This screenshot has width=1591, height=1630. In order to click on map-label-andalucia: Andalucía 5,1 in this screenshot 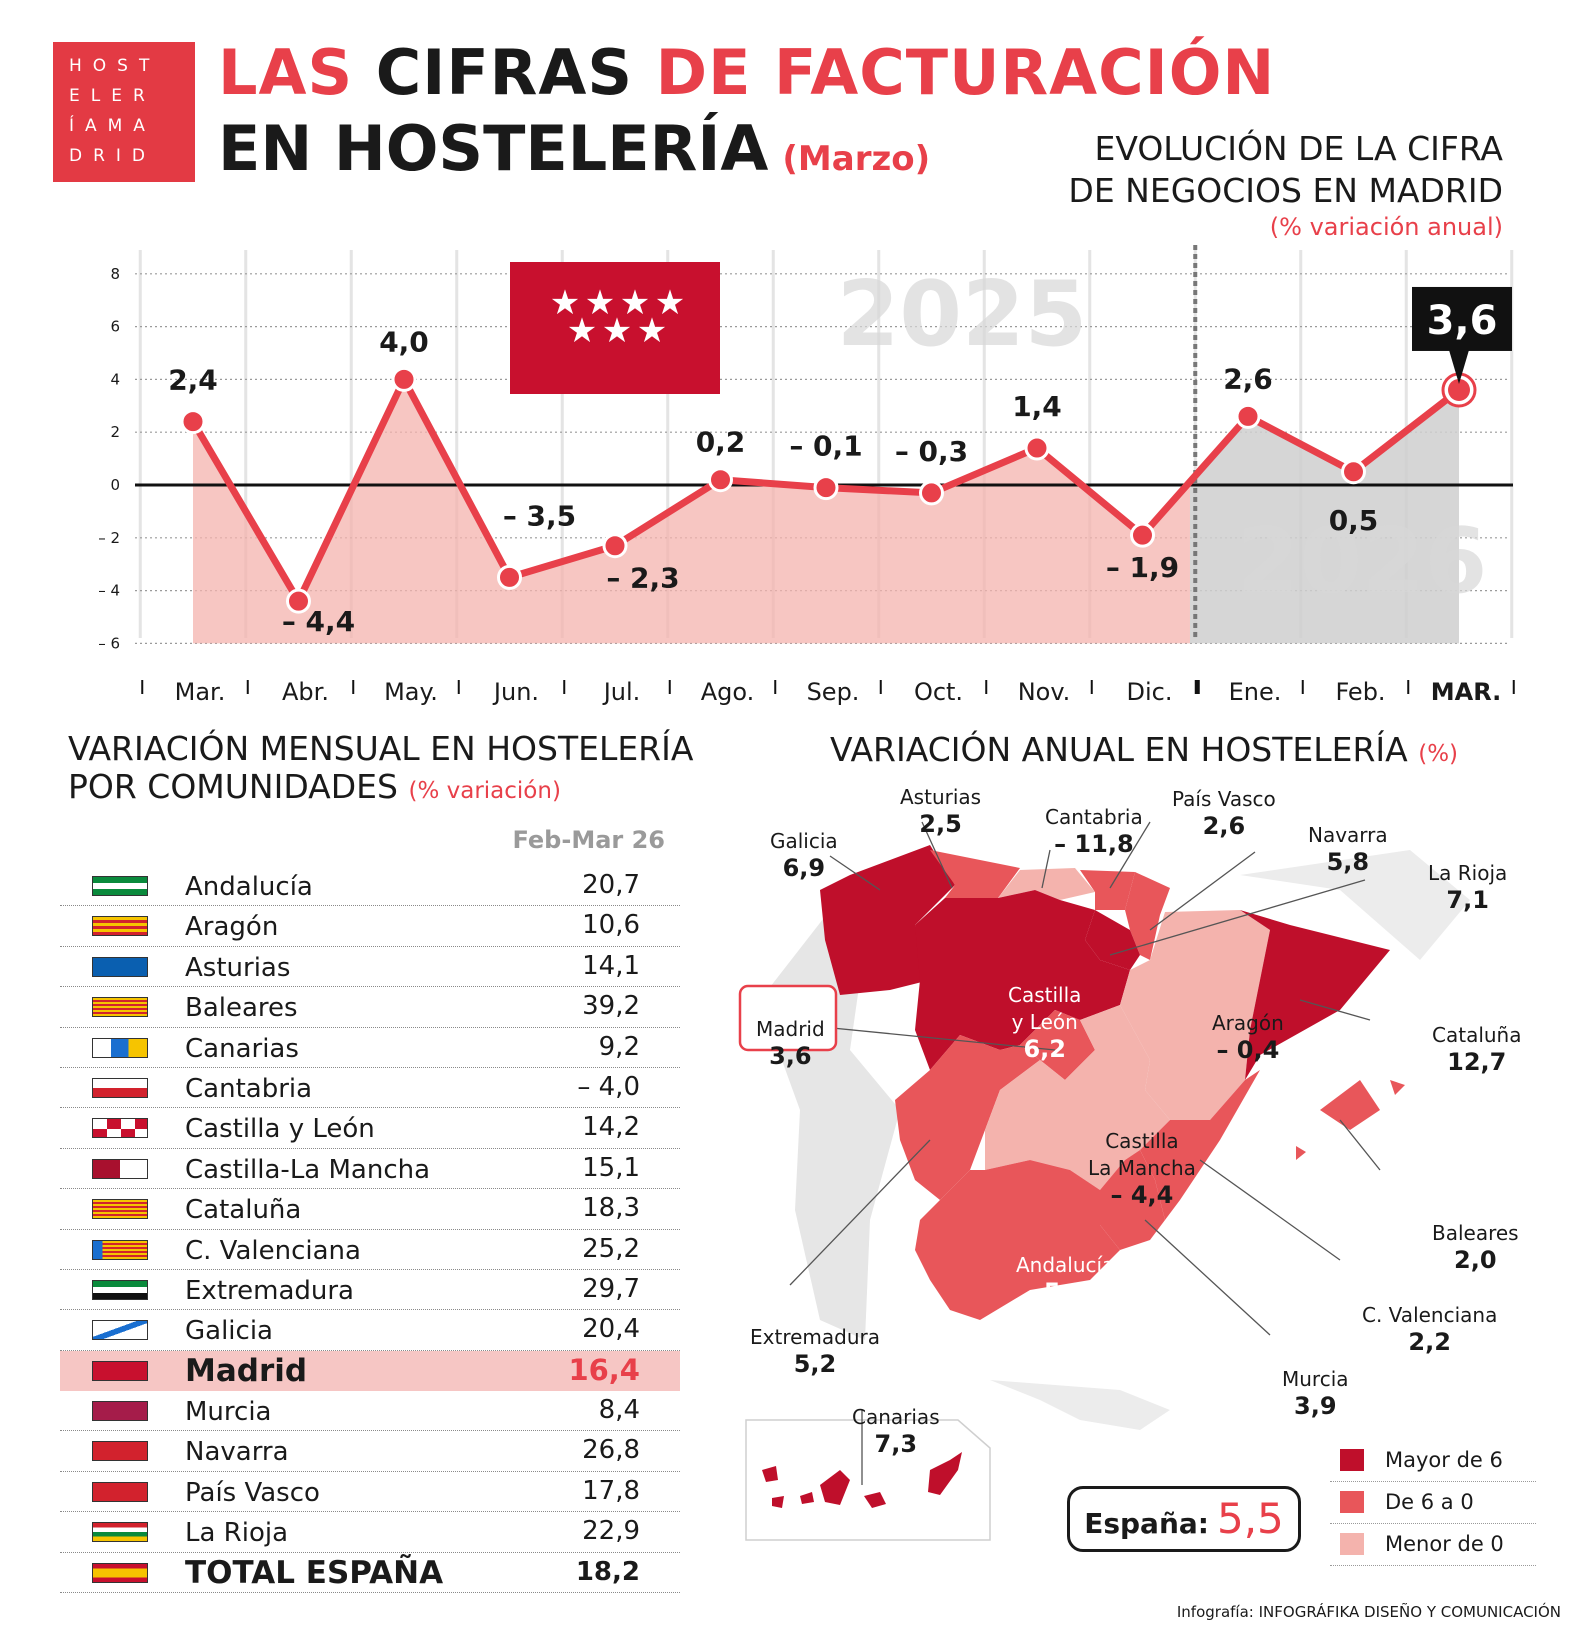, I will do `click(1065, 1279)`.